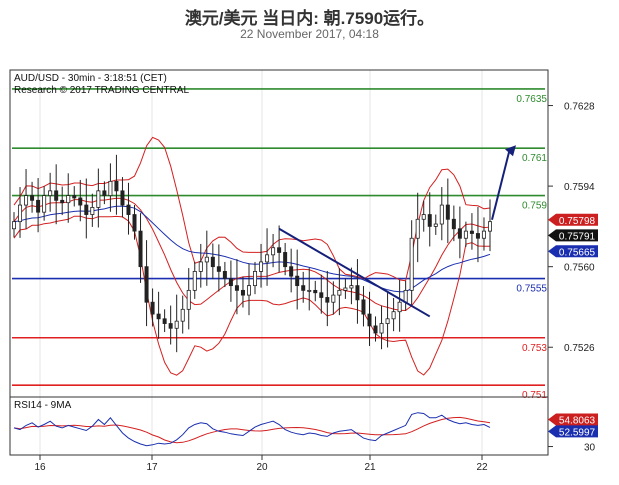 This screenshot has height=485, width=619. I want to click on page-date: 22 November 2017, 04:18, so click(309, 34).